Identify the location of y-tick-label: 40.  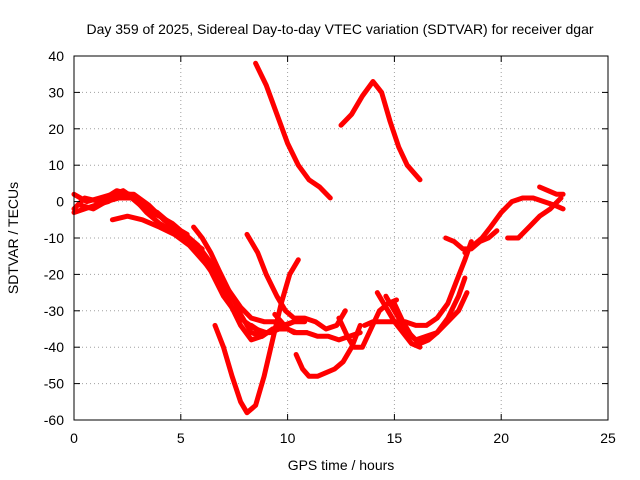
(56, 56).